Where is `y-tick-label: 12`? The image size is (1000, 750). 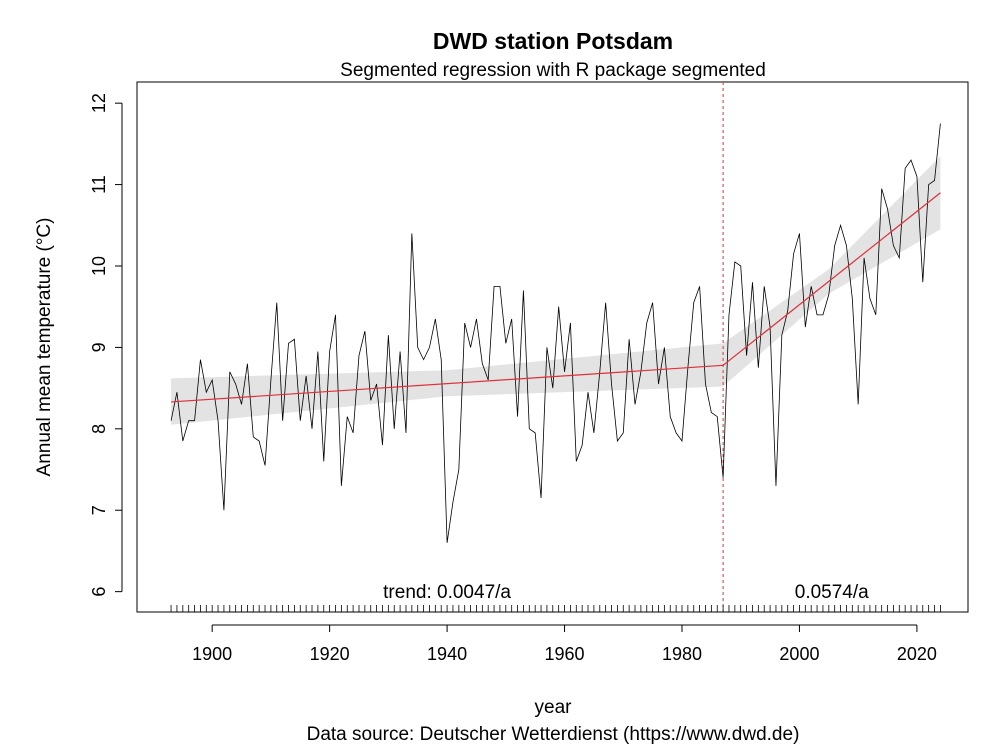 y-tick-label: 12 is located at coordinates (99, 103).